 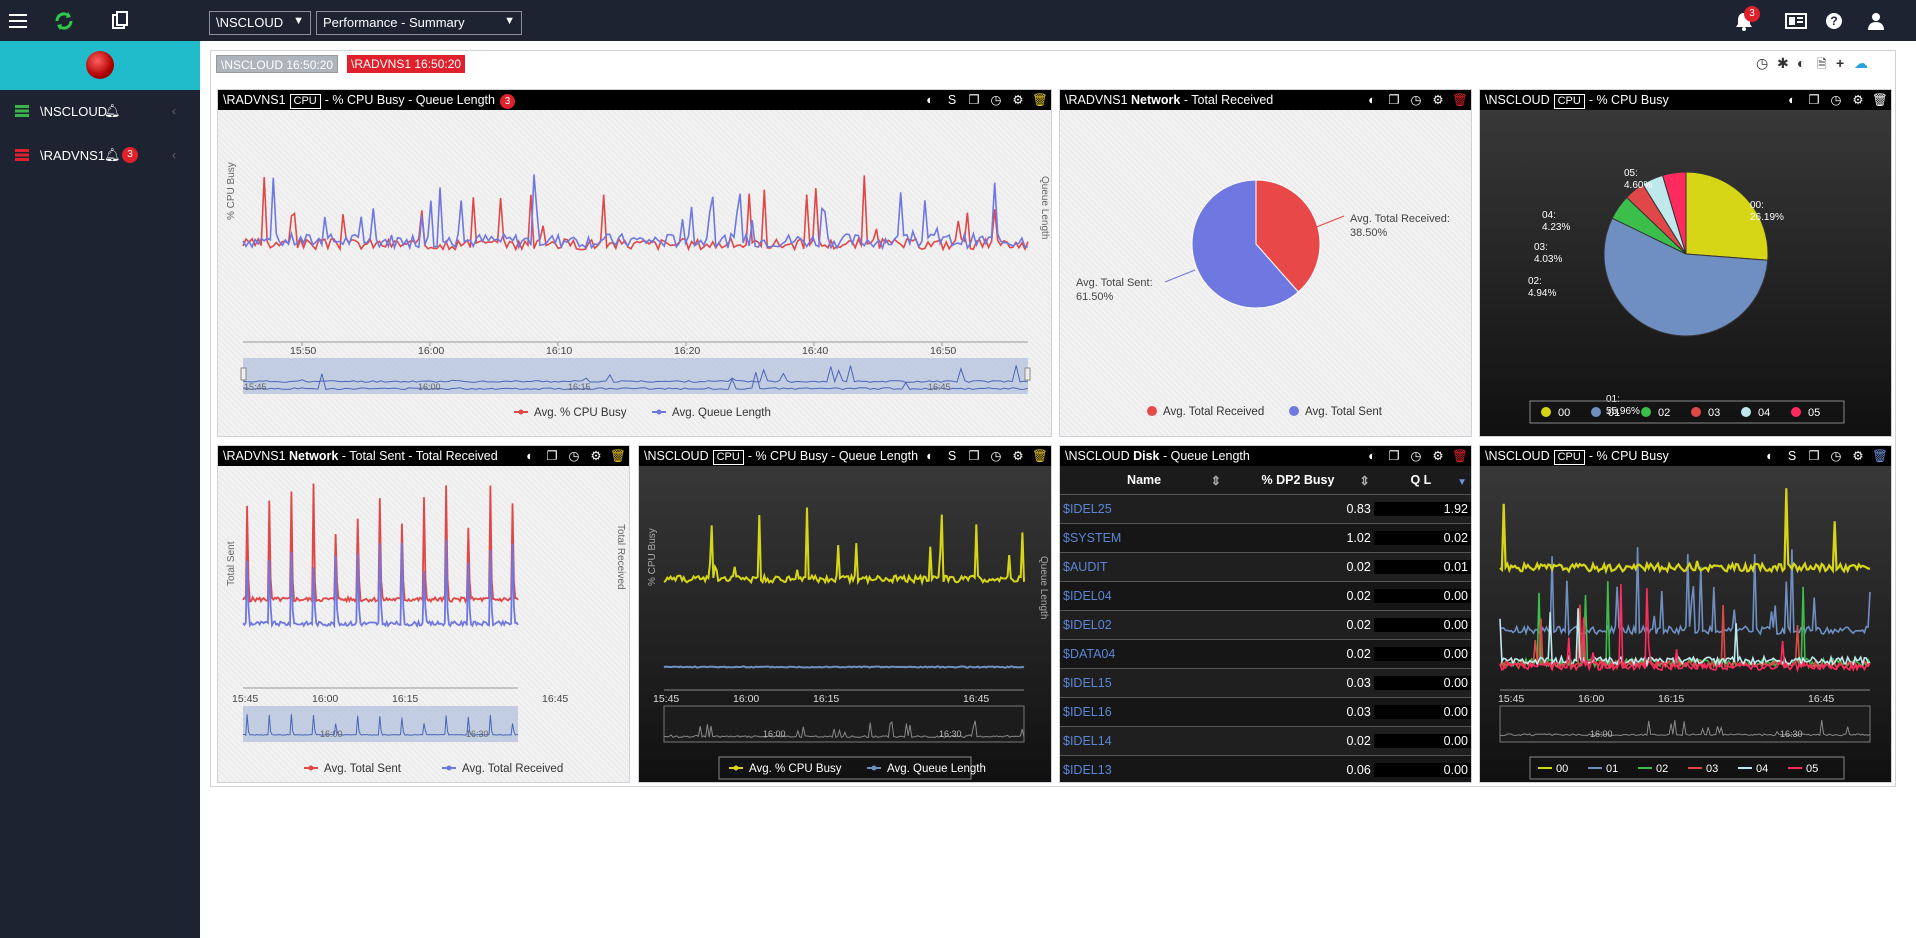 What do you see at coordinates (112, 154) in the screenshot?
I see `alert-bell-icon: 🔔︎` at bounding box center [112, 154].